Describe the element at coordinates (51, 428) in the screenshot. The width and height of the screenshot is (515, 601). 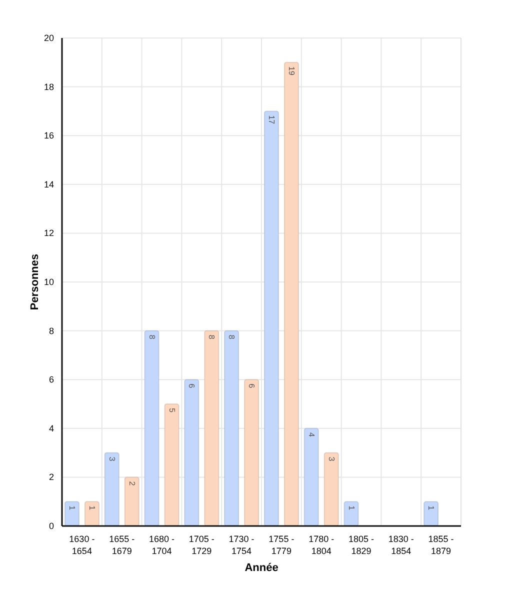
I see `y-tick-label: 4` at that location.